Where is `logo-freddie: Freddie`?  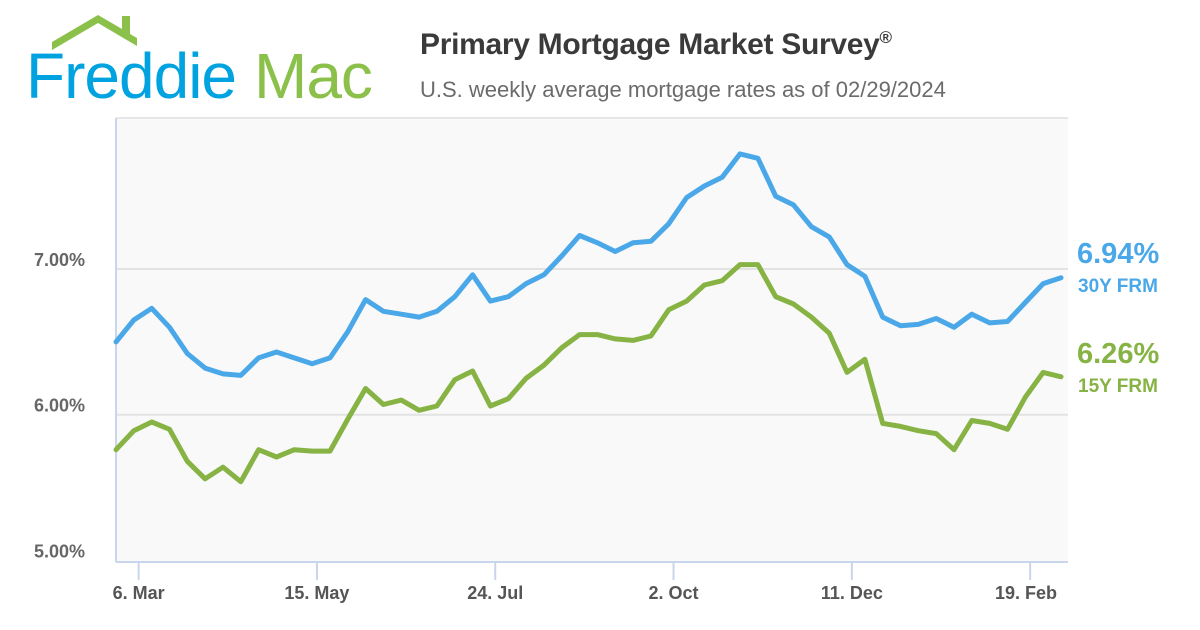 logo-freddie: Freddie is located at coordinates (131, 74).